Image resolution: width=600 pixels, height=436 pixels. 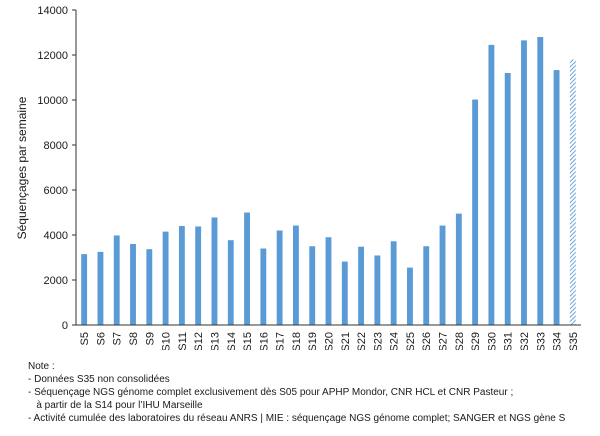 What do you see at coordinates (52, 101) in the screenshot?
I see `y-tick-label: 10000` at bounding box center [52, 101].